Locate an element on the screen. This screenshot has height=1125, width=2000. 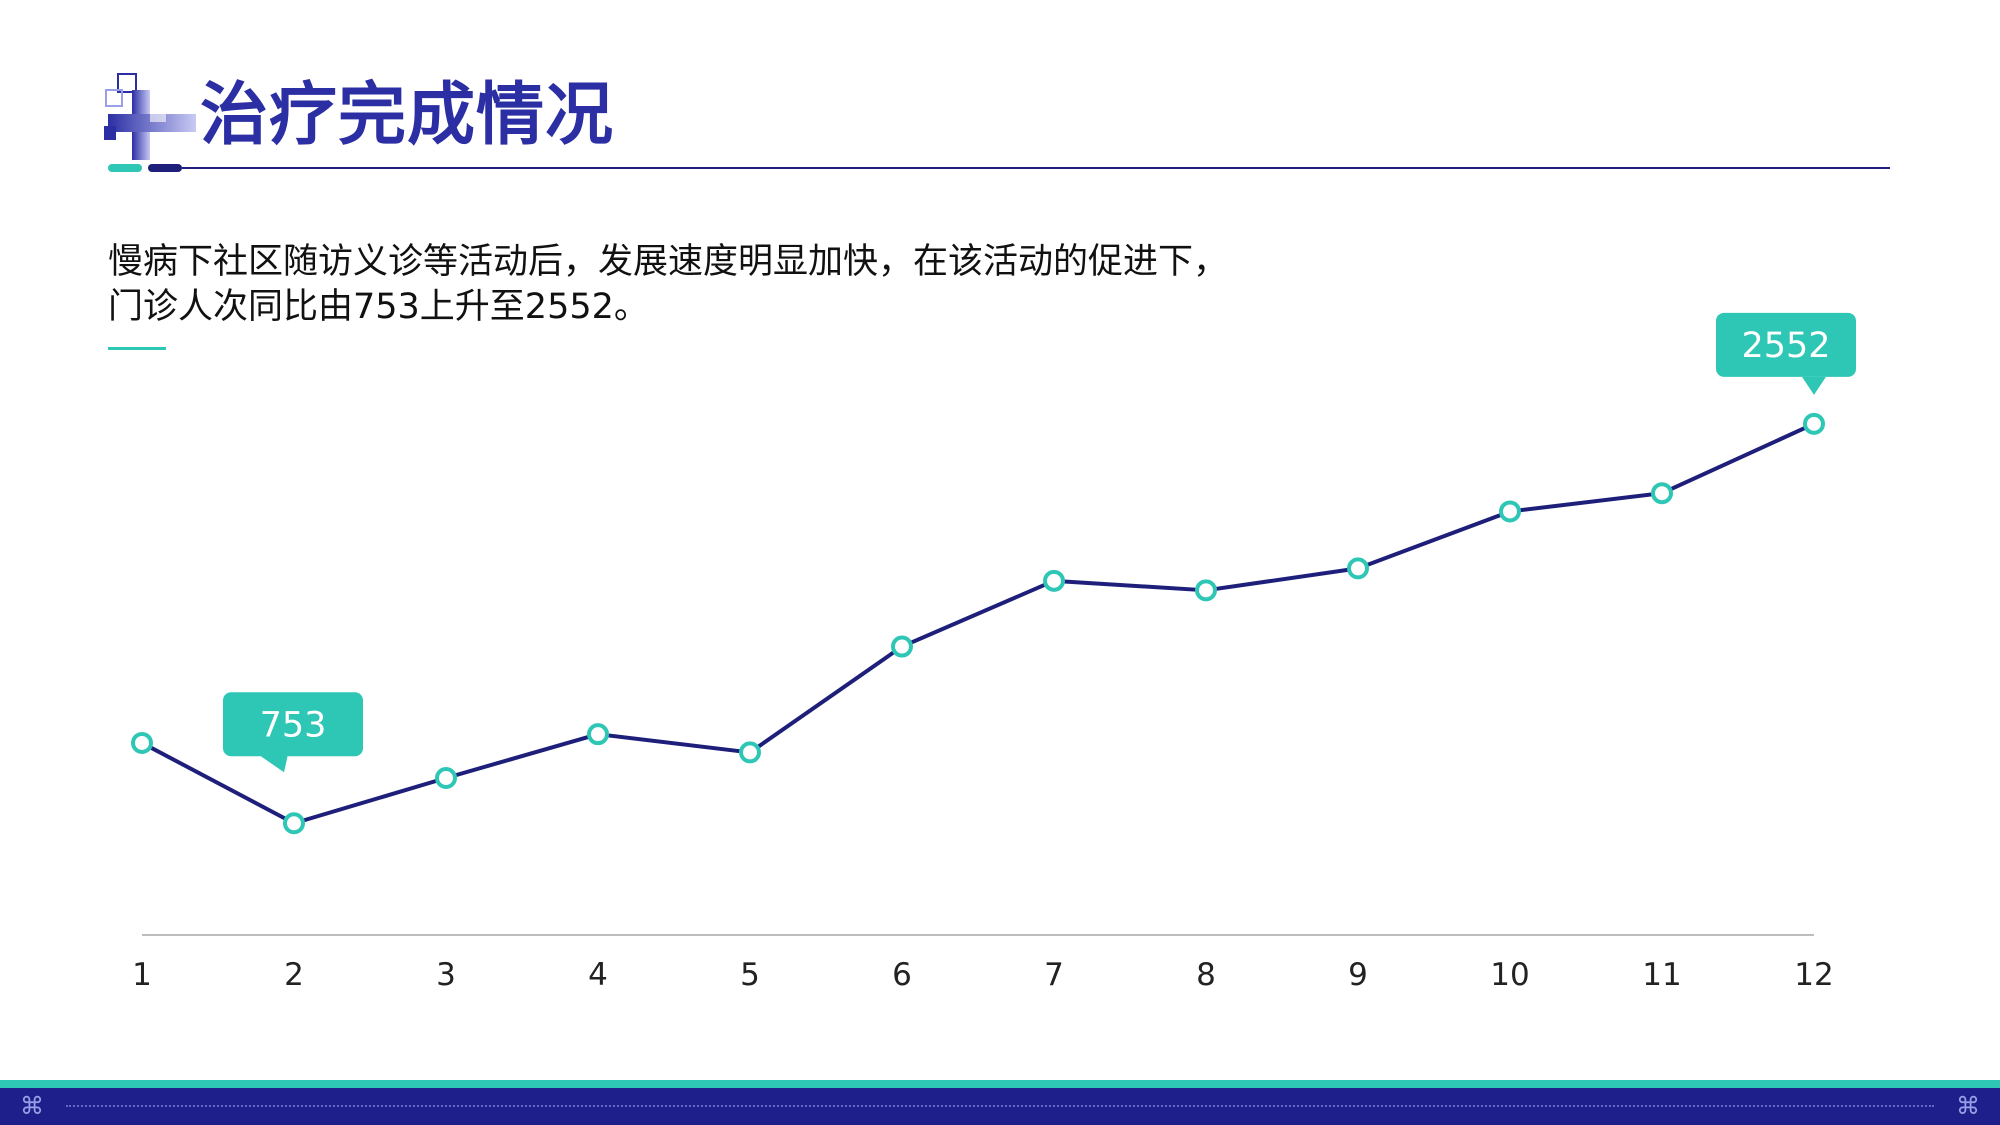
title-divider is located at coordinates (1036, 168).